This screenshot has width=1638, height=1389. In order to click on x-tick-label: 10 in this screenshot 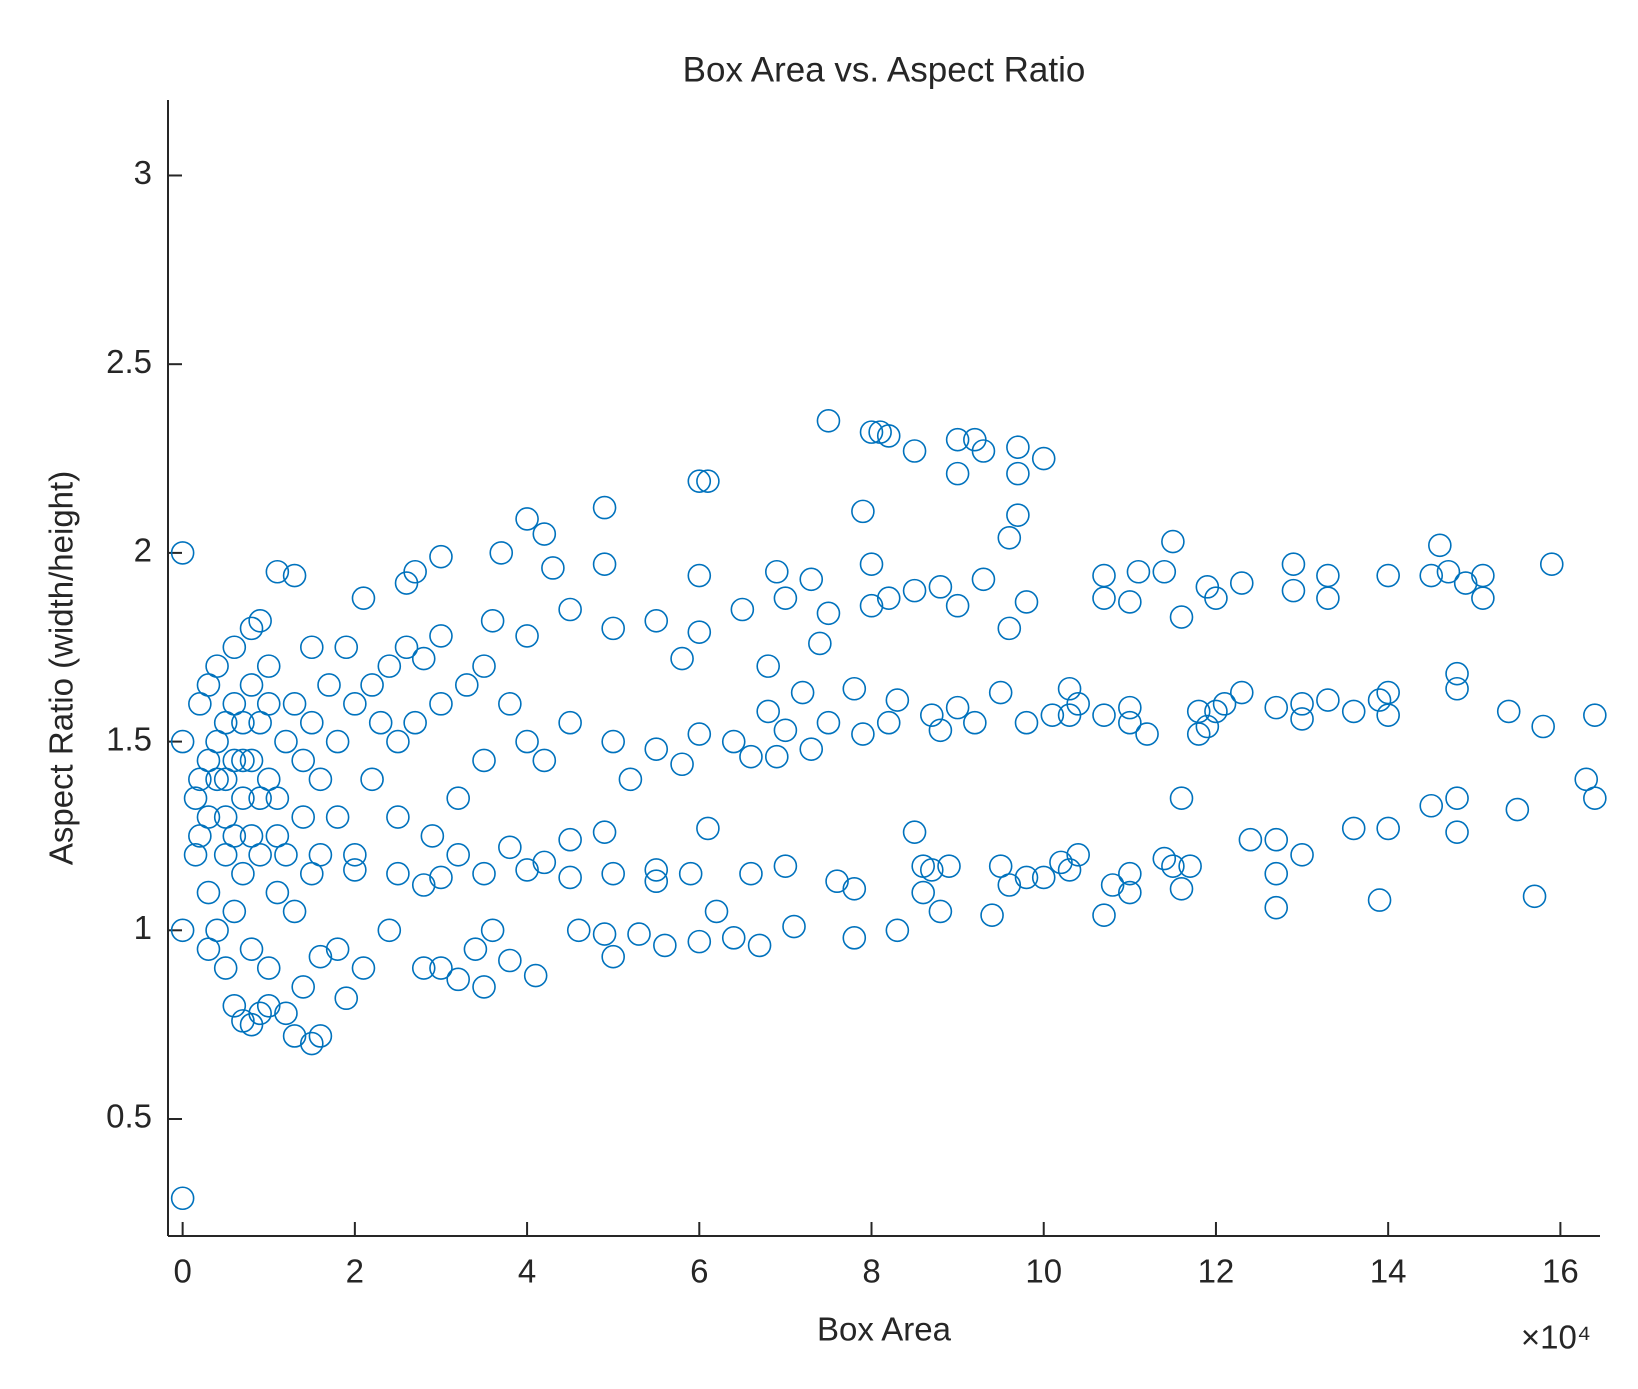, I will do `click(1043, 1271)`.